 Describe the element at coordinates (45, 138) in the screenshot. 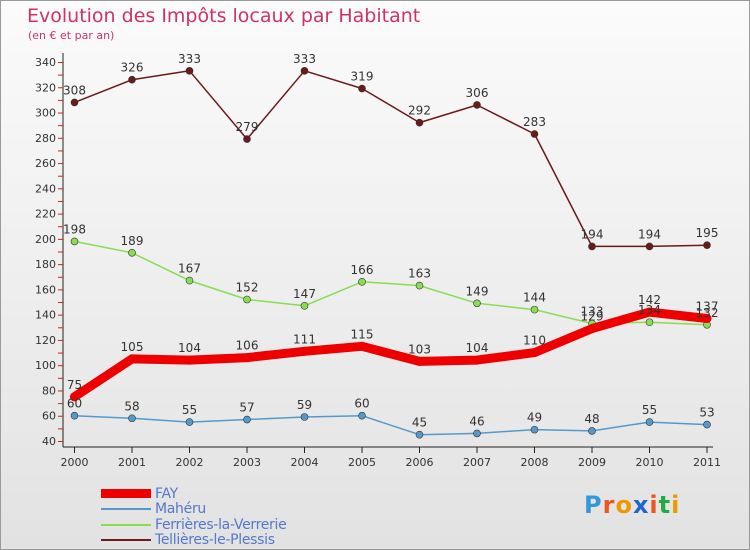

I see `y-tick-label: 280` at that location.